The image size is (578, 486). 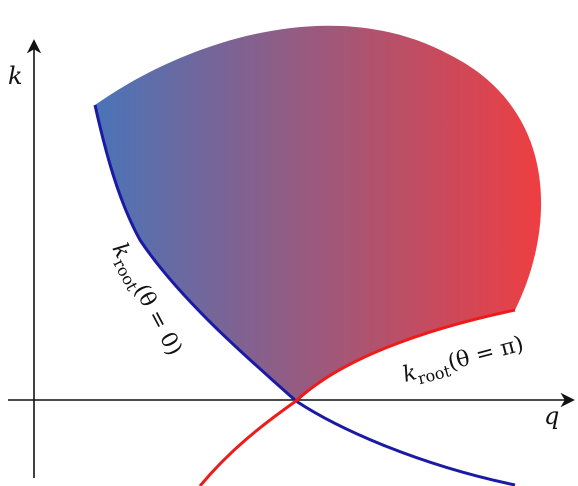 What do you see at coordinates (409, 374) in the screenshot?
I see `label-symbol: k` at bounding box center [409, 374].